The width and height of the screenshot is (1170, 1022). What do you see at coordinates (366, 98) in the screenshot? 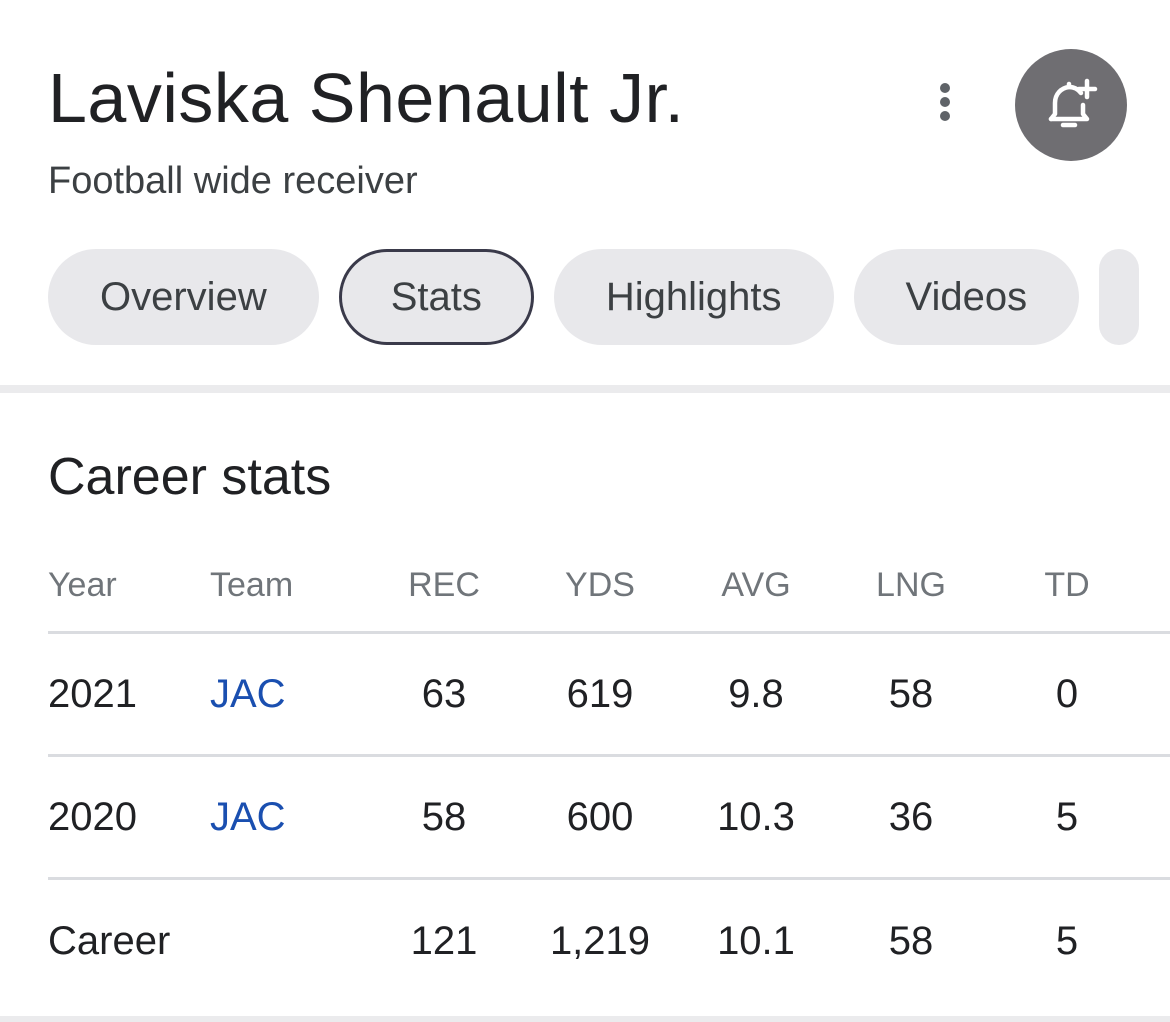
I see `player-name: Laviska Shenault Jr.` at bounding box center [366, 98].